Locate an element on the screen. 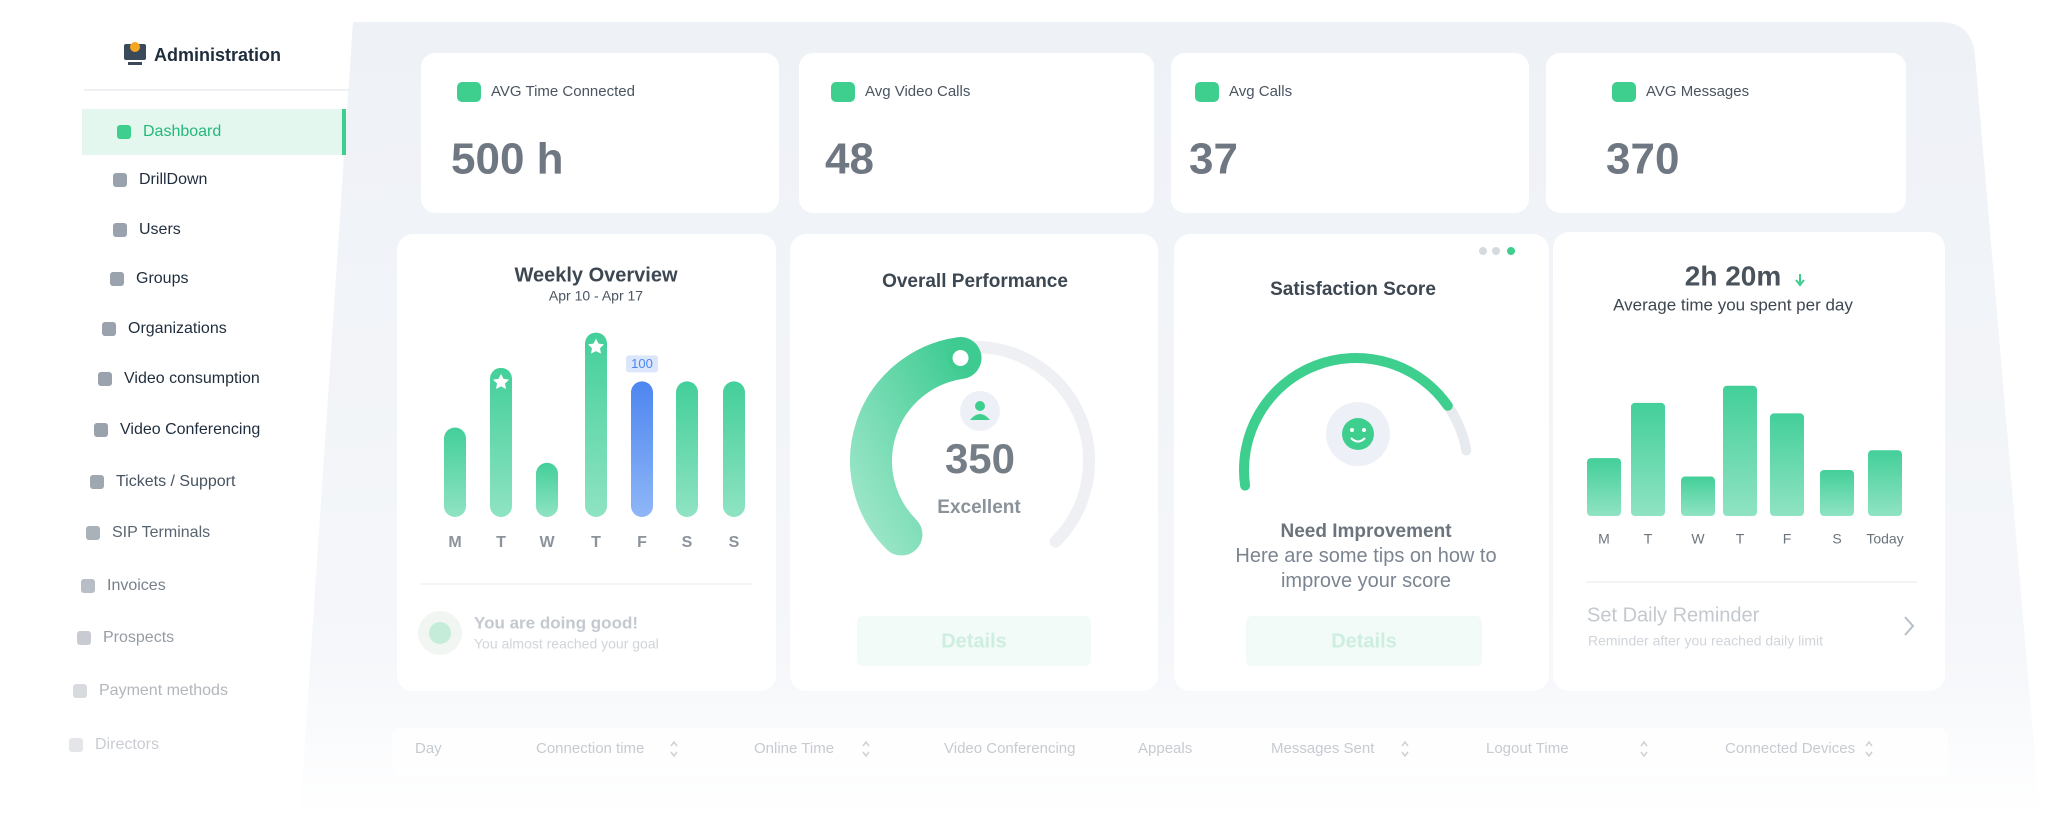  card-title: Weekly Overview is located at coordinates (596, 275).